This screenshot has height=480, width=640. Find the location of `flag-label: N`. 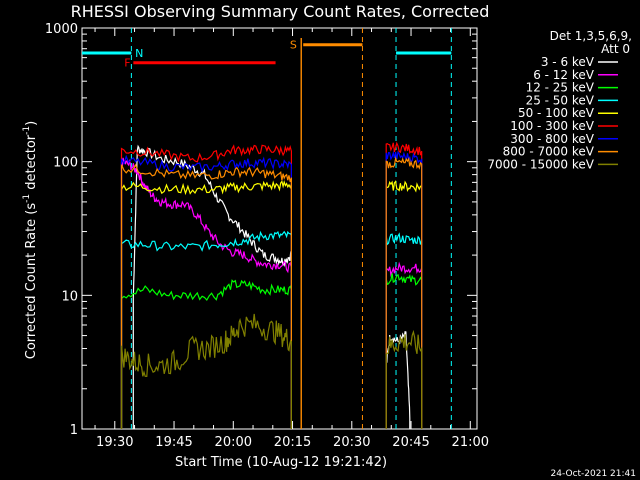

flag-label: N is located at coordinates (139, 53).